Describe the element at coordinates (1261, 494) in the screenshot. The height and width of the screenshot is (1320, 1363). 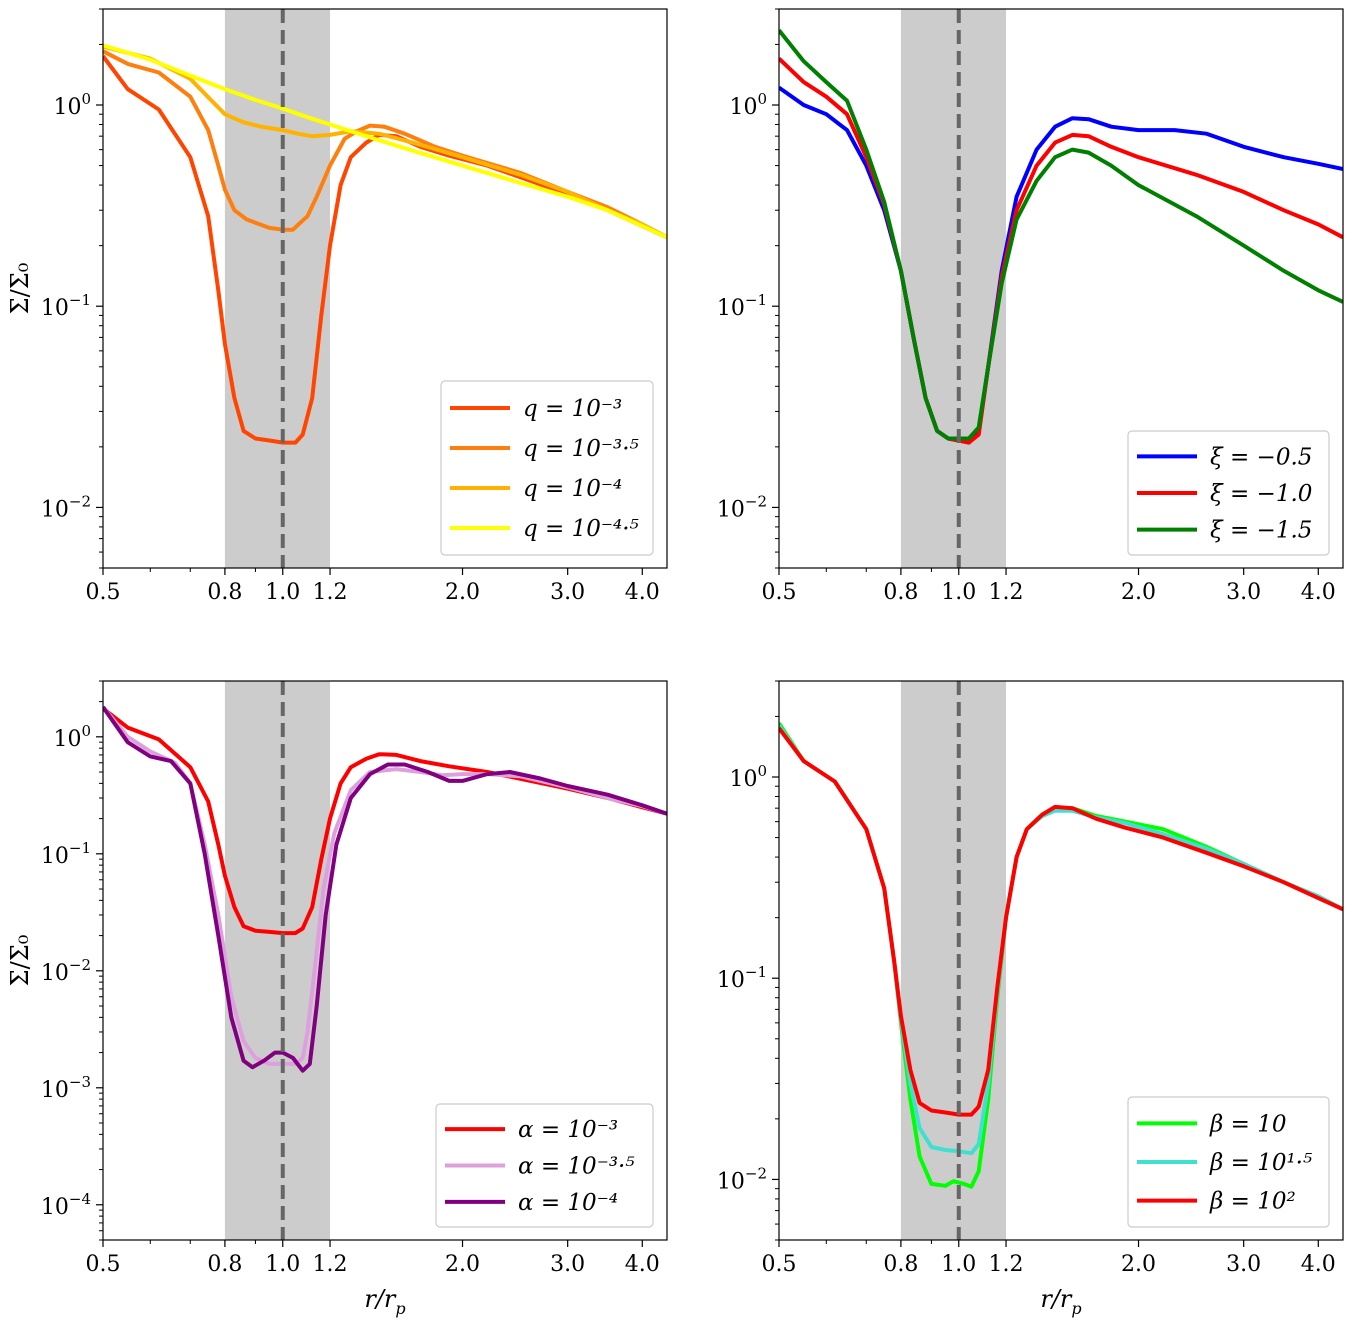
I see `legend-label: ξ = −1.0` at that location.